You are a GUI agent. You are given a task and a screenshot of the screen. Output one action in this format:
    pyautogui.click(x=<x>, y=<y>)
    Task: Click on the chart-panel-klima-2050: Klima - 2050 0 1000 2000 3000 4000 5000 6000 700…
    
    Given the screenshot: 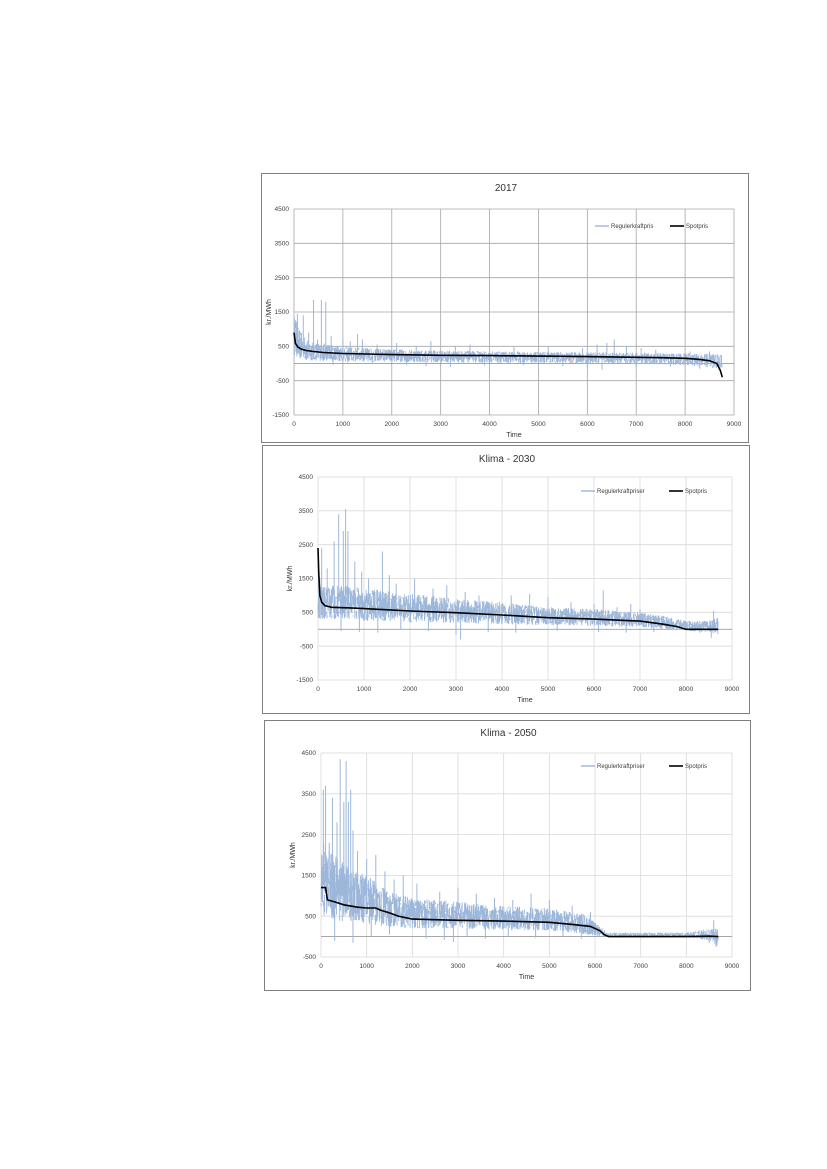 What is the action you would take?
    pyautogui.click(x=507, y=855)
    